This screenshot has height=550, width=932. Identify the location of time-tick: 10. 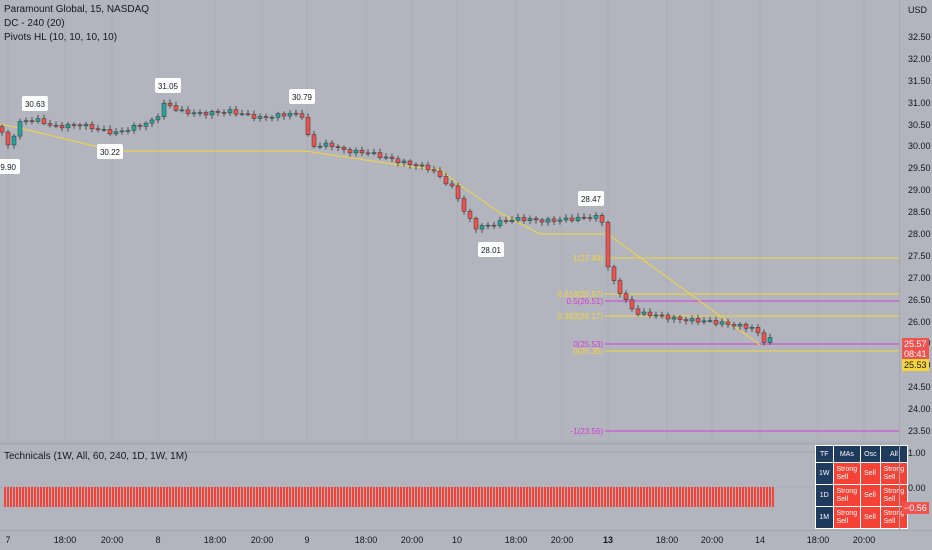
(457, 540).